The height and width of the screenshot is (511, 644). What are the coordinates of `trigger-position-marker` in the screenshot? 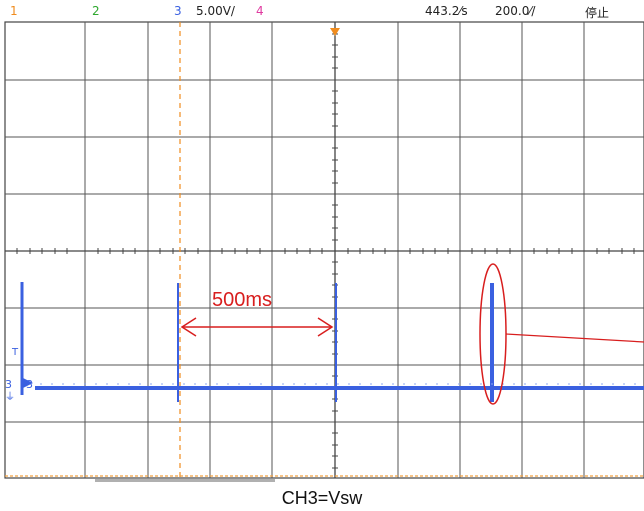 It's located at (335, 32).